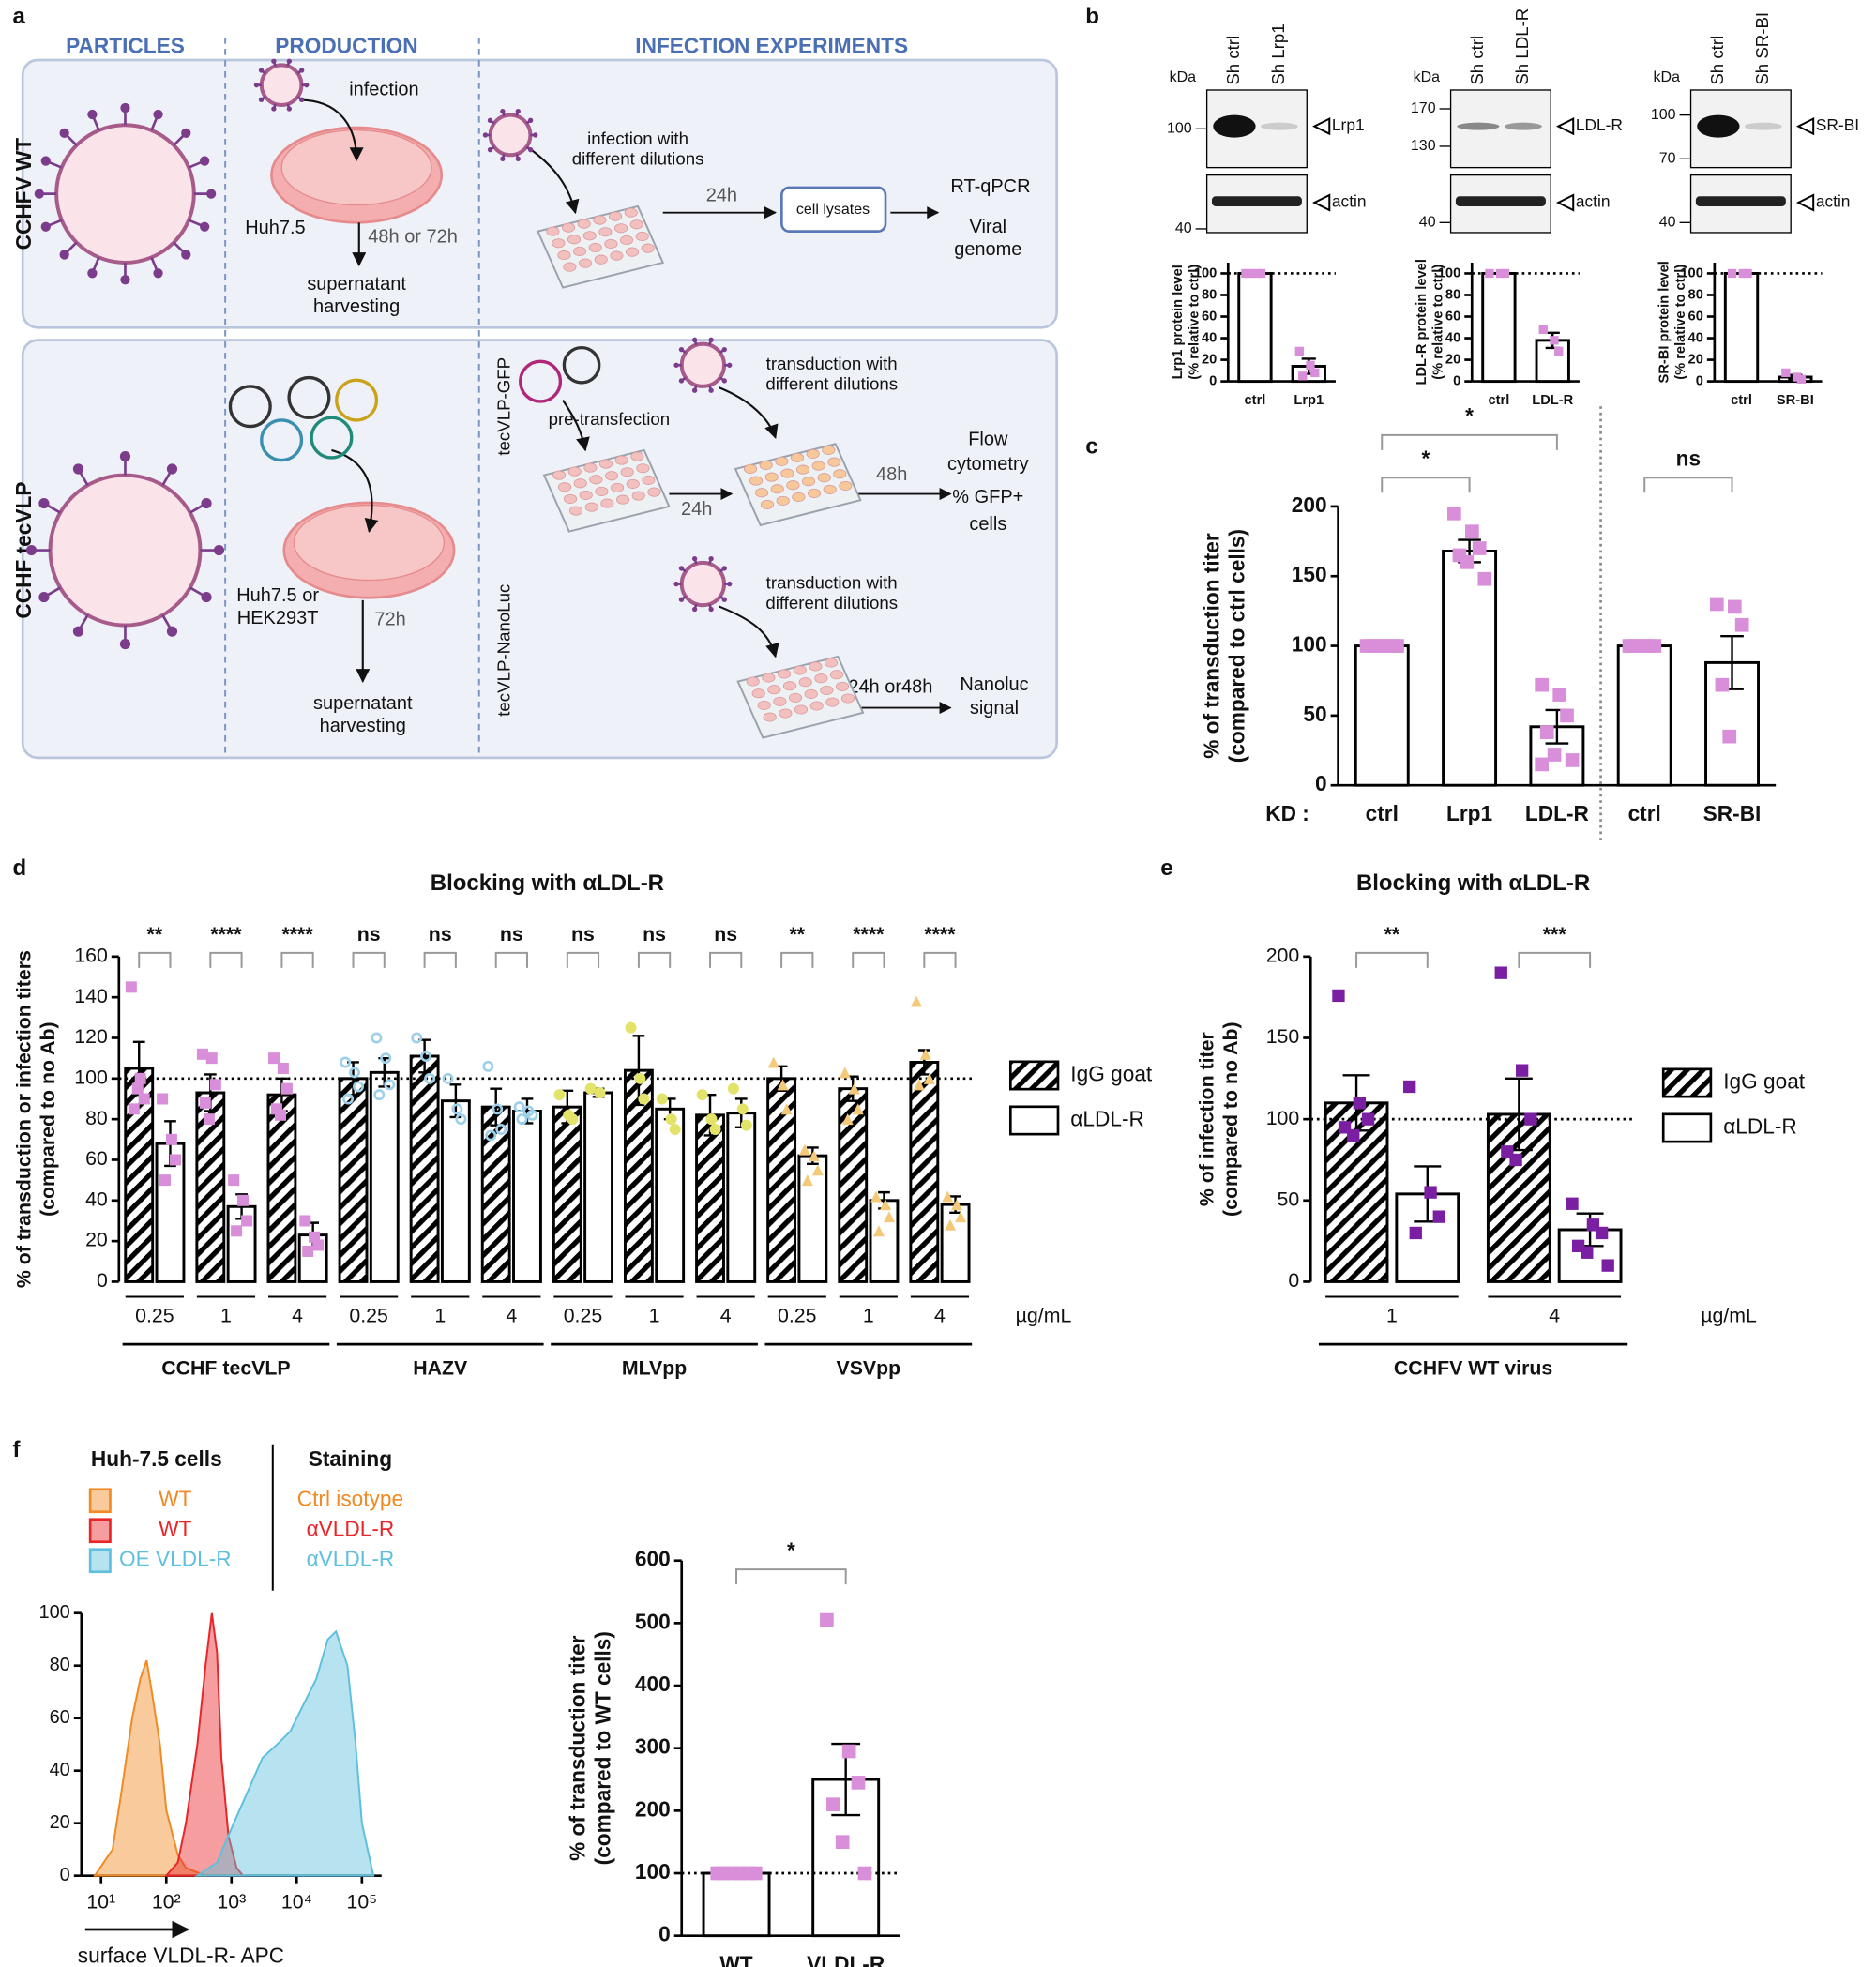  I want to click on panel-label: b, so click(1092, 16).